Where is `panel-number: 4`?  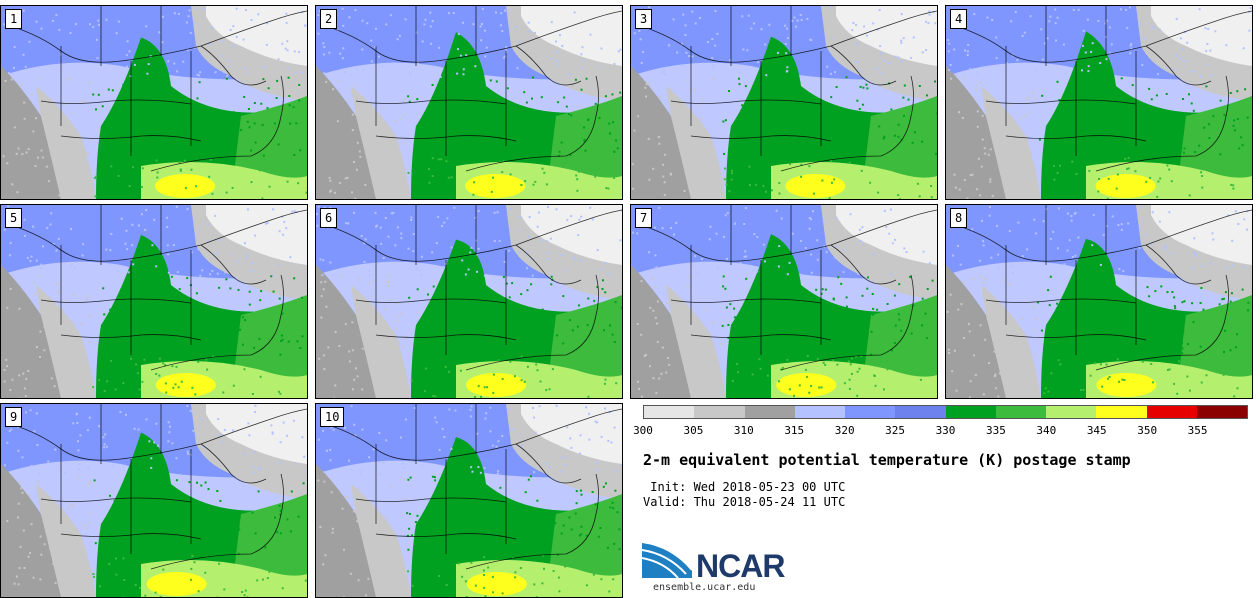
panel-number: 4 is located at coordinates (958, 19).